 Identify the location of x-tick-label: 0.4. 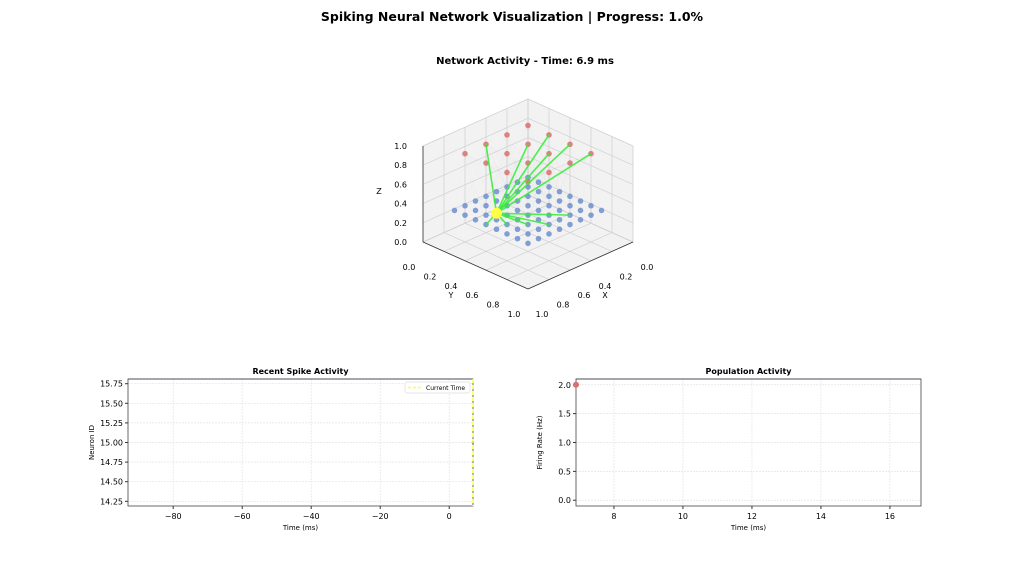
(605, 286).